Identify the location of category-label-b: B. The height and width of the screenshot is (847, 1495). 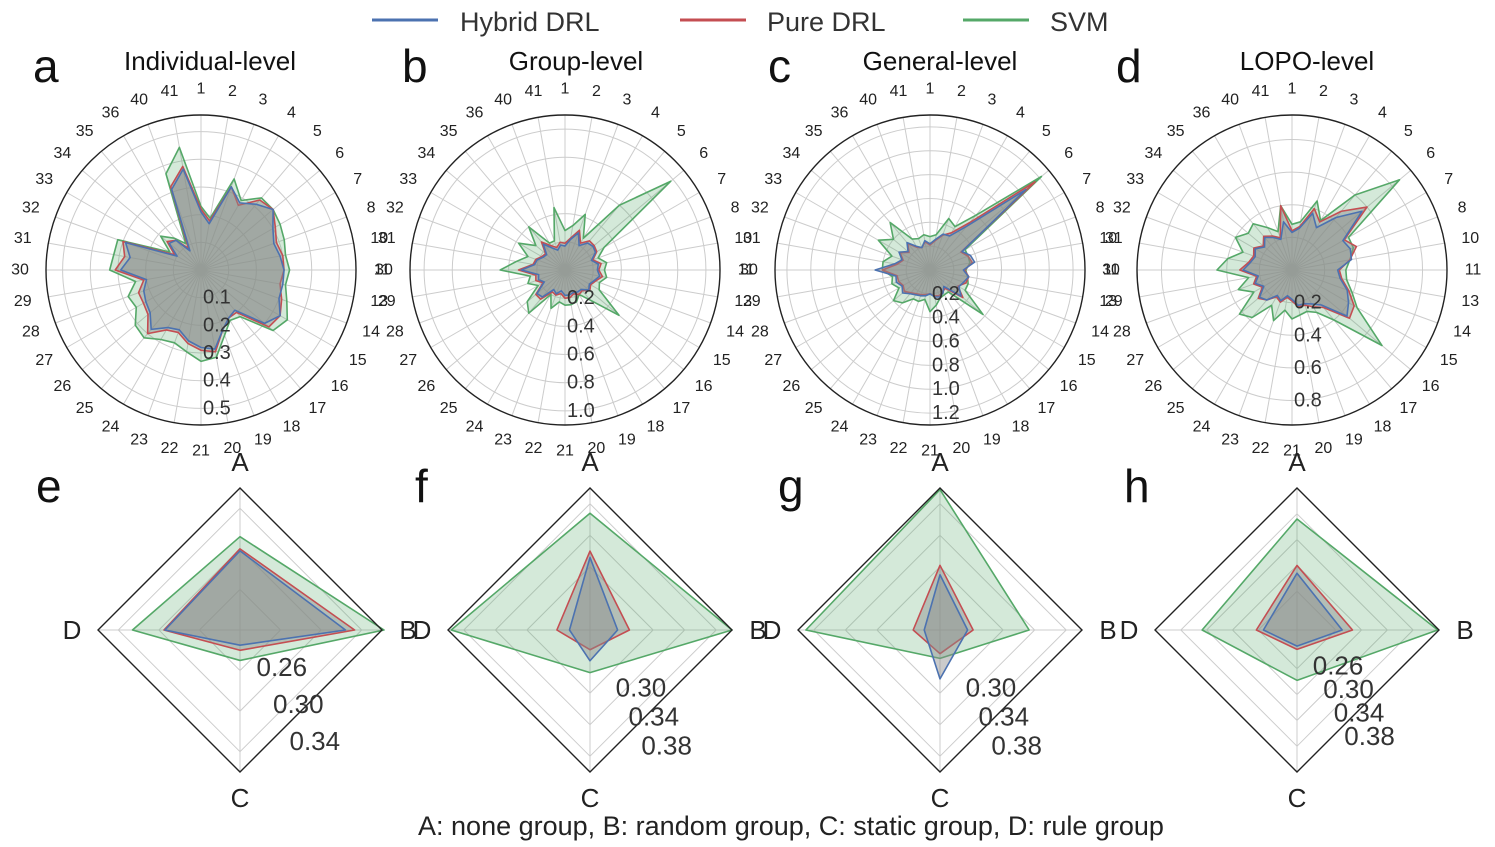
(1107, 630).